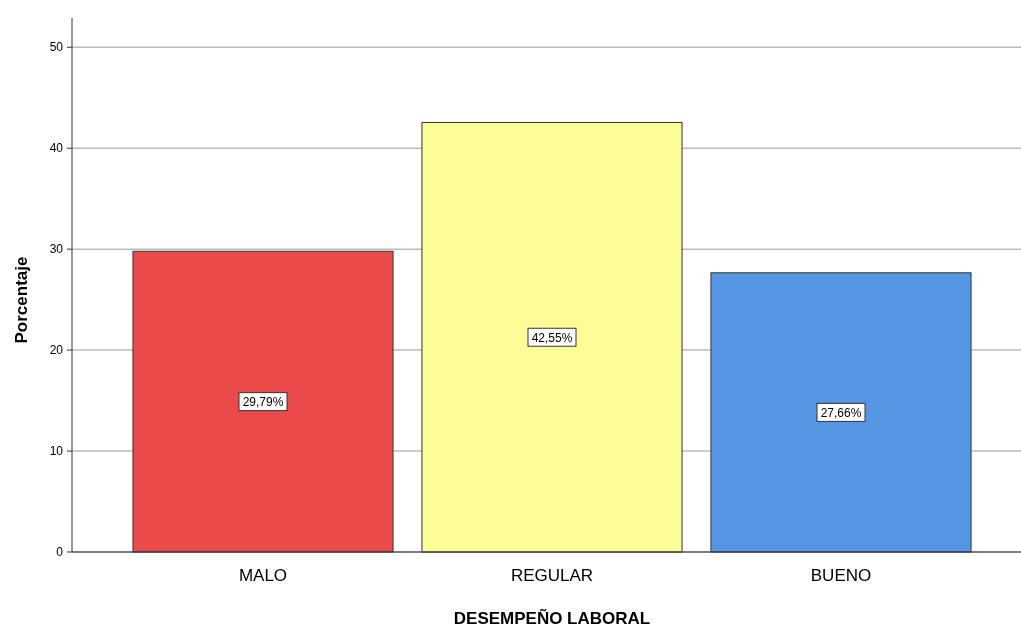 The width and height of the screenshot is (1021, 626). What do you see at coordinates (263, 575) in the screenshot?
I see `x-tick-label: MALO` at bounding box center [263, 575].